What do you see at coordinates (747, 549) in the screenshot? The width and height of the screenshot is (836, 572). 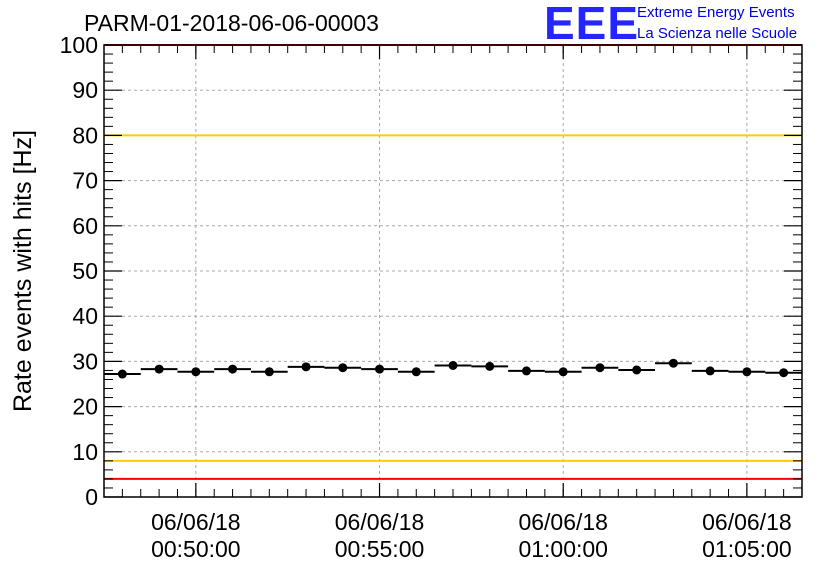 I see `x-tick-time-label: 01:05:00` at bounding box center [747, 549].